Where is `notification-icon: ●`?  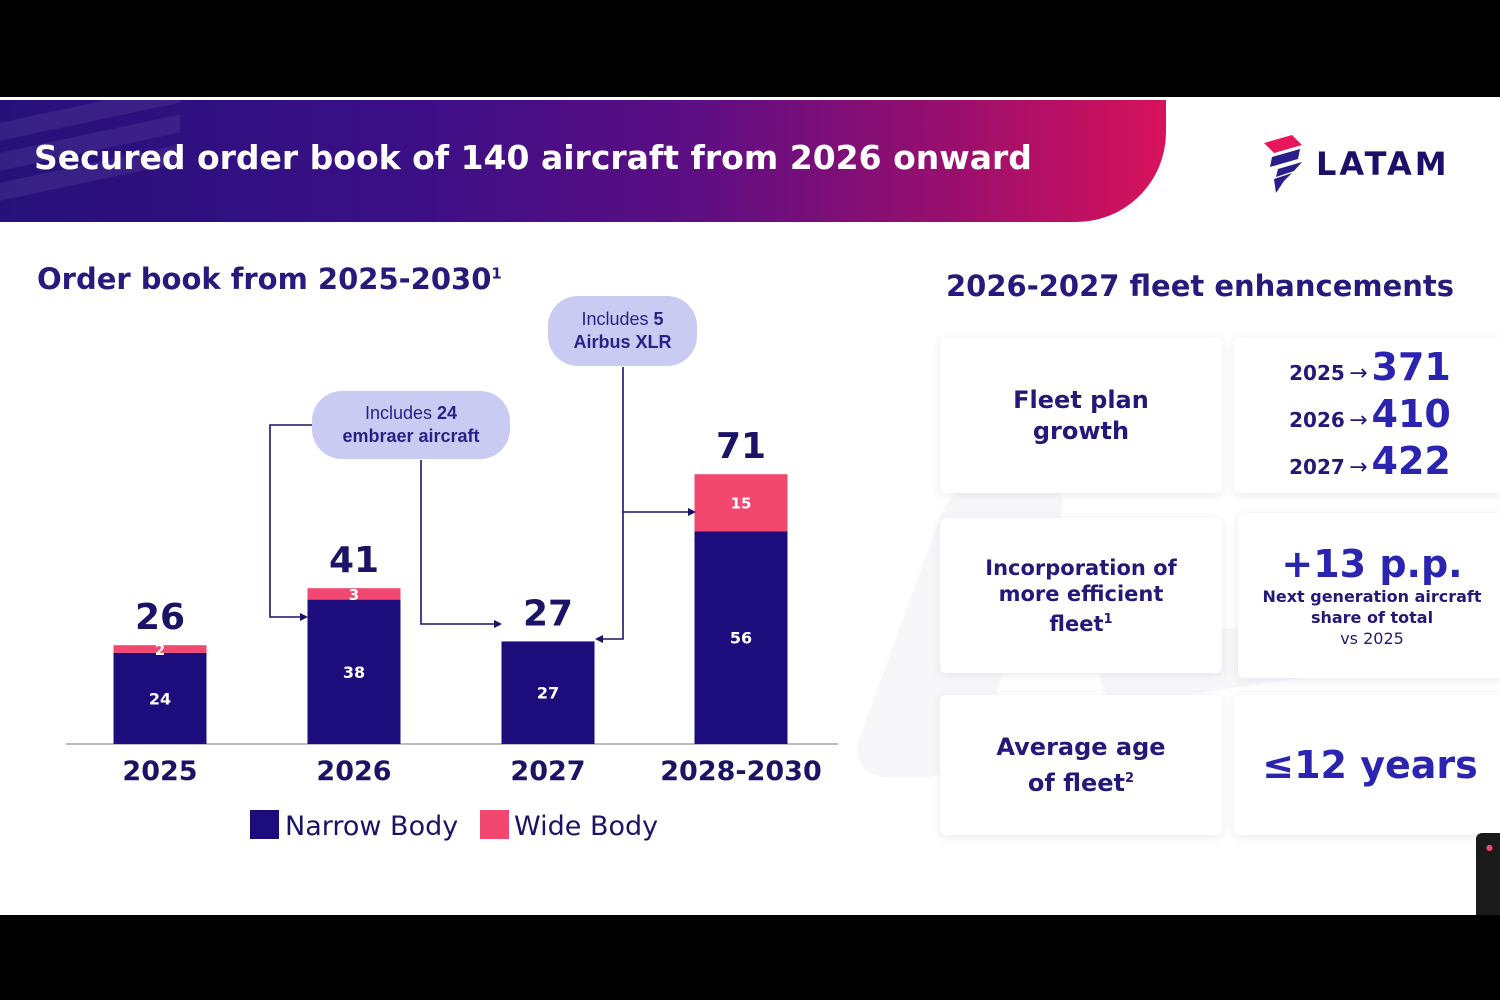
notification-icon: ● is located at coordinates (1489, 847).